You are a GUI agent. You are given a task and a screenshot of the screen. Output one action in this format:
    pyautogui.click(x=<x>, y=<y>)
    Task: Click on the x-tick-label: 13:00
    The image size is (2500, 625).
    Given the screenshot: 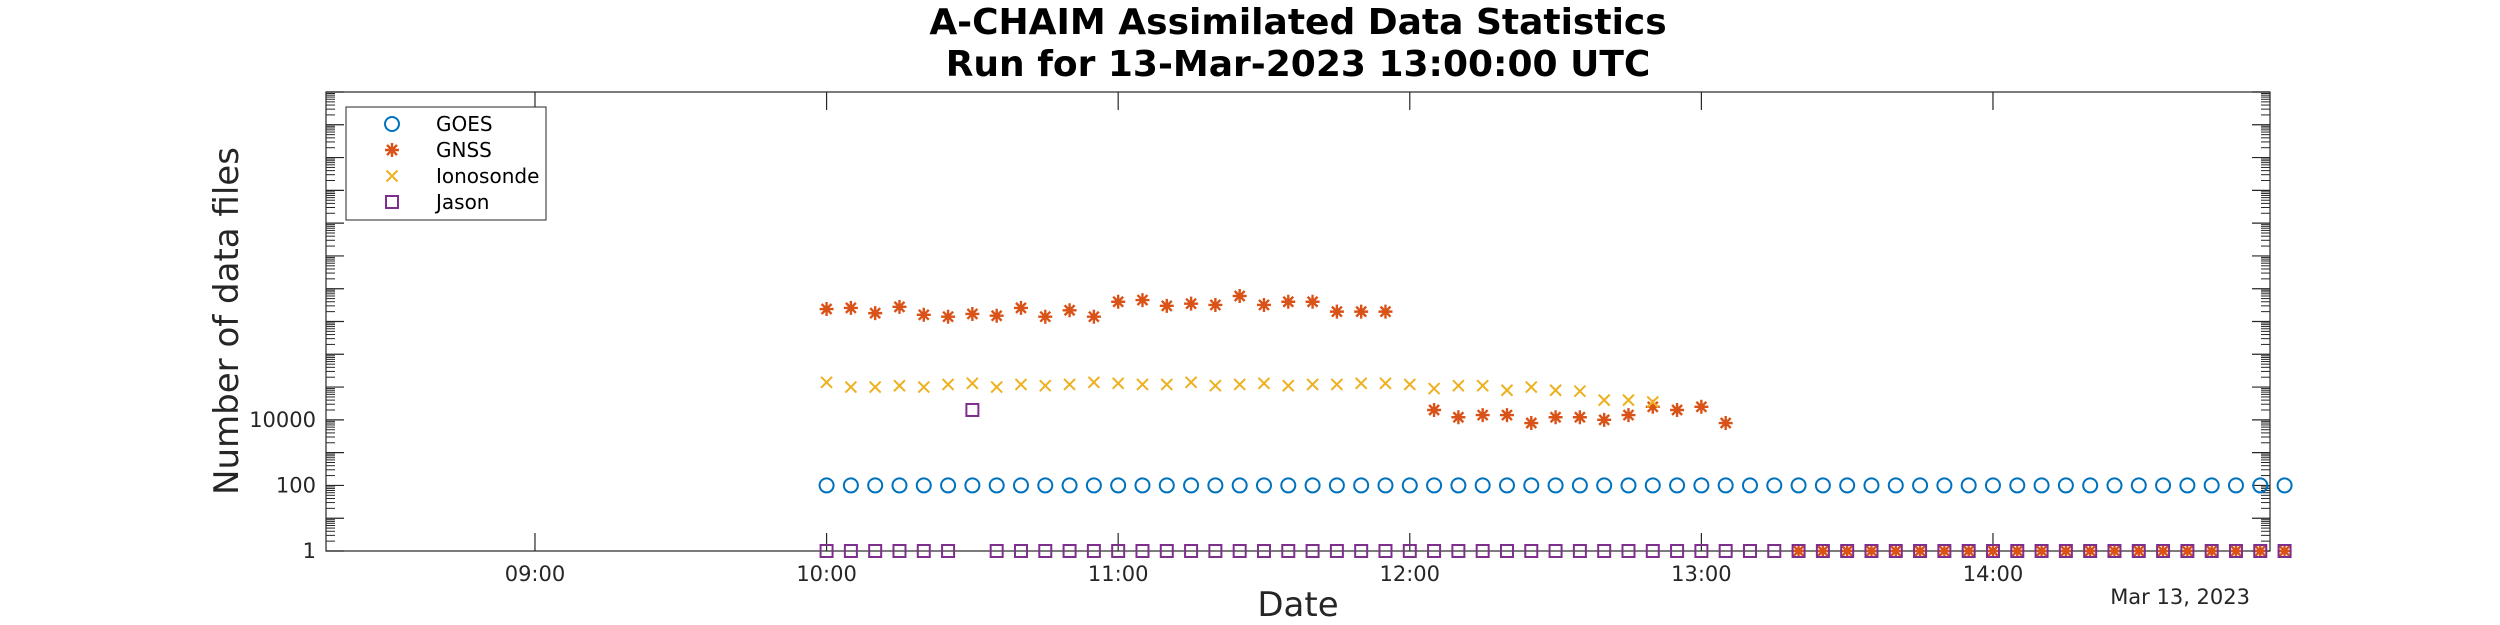 What is the action you would take?
    pyautogui.click(x=1701, y=574)
    